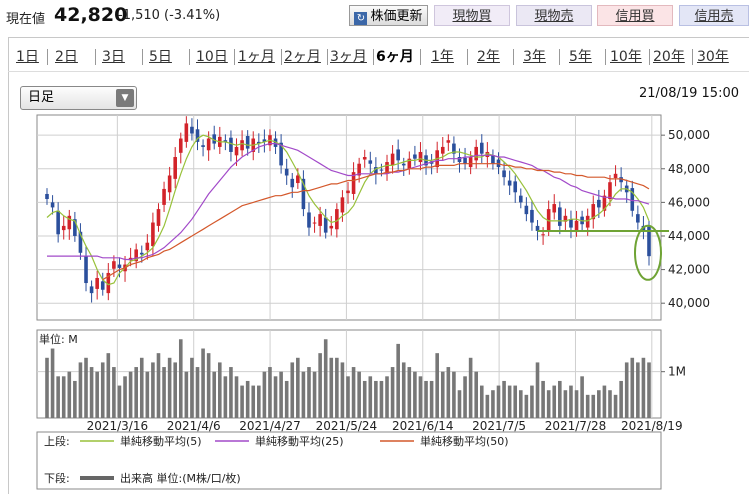  I want to click on refresh-price-button: ↻ 株価更新, so click(388, 15).